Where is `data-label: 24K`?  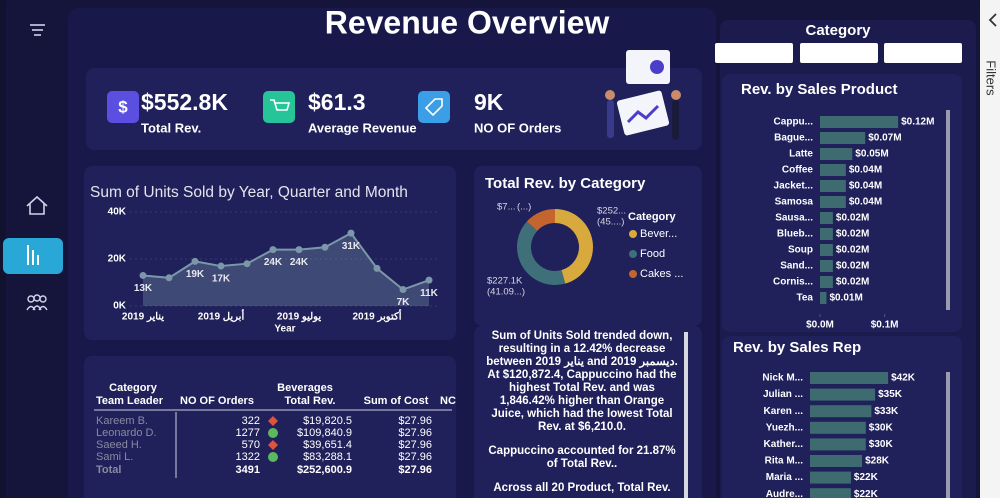 data-label: 24K is located at coordinates (273, 262).